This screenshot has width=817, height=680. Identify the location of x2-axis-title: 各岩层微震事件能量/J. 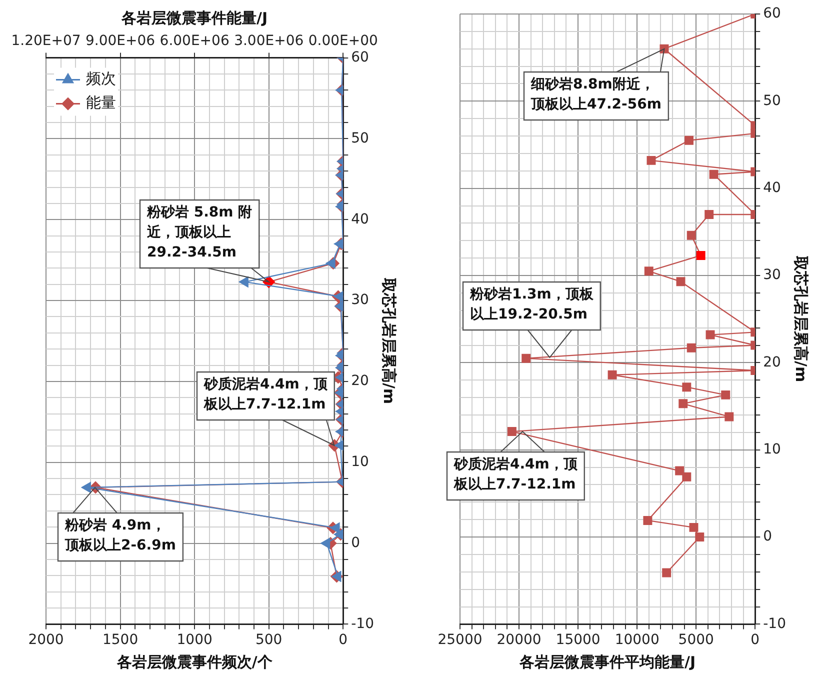
(194, 17).